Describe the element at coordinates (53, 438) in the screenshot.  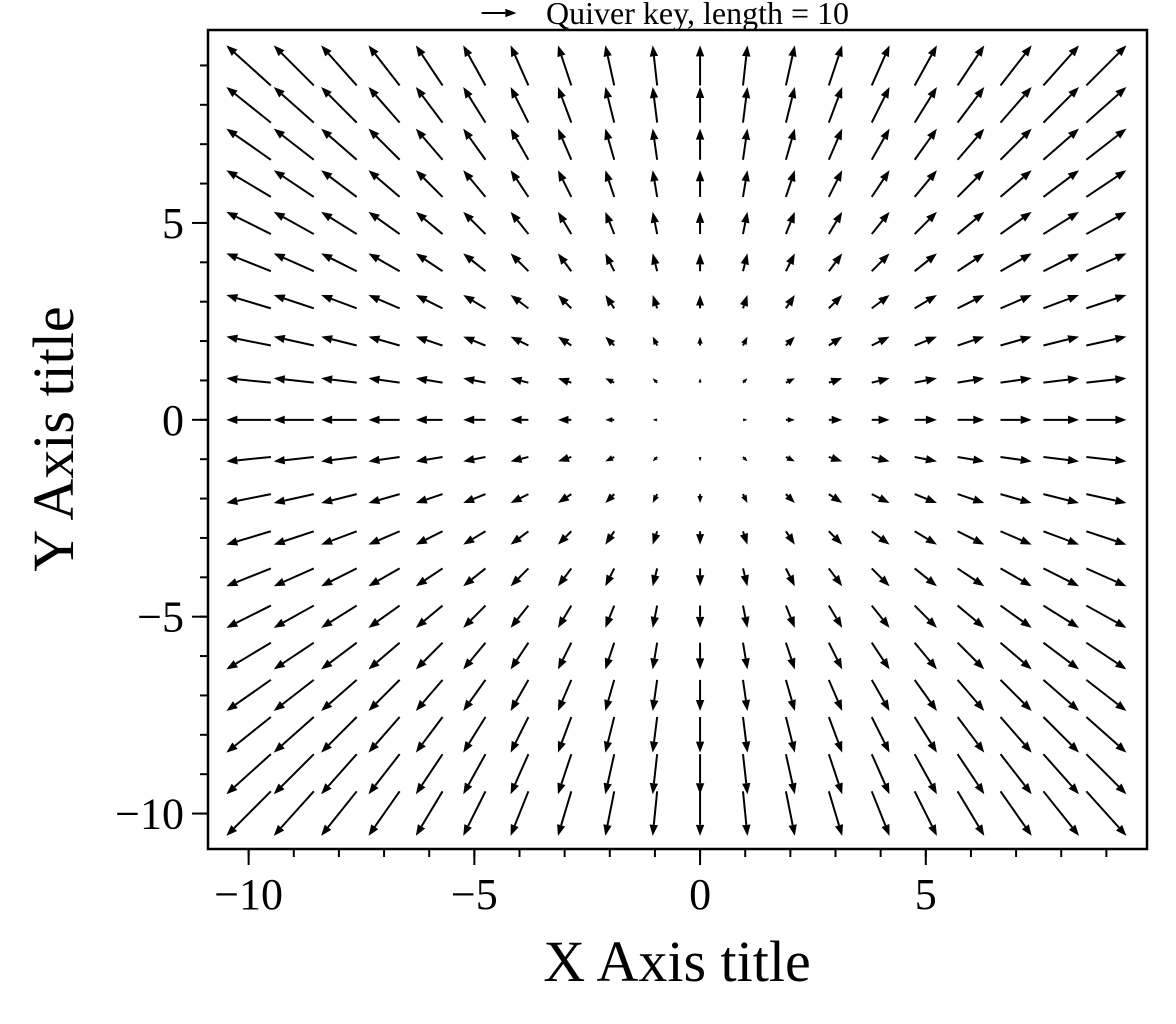
I see `y-axis-title: Y Axis title` at that location.